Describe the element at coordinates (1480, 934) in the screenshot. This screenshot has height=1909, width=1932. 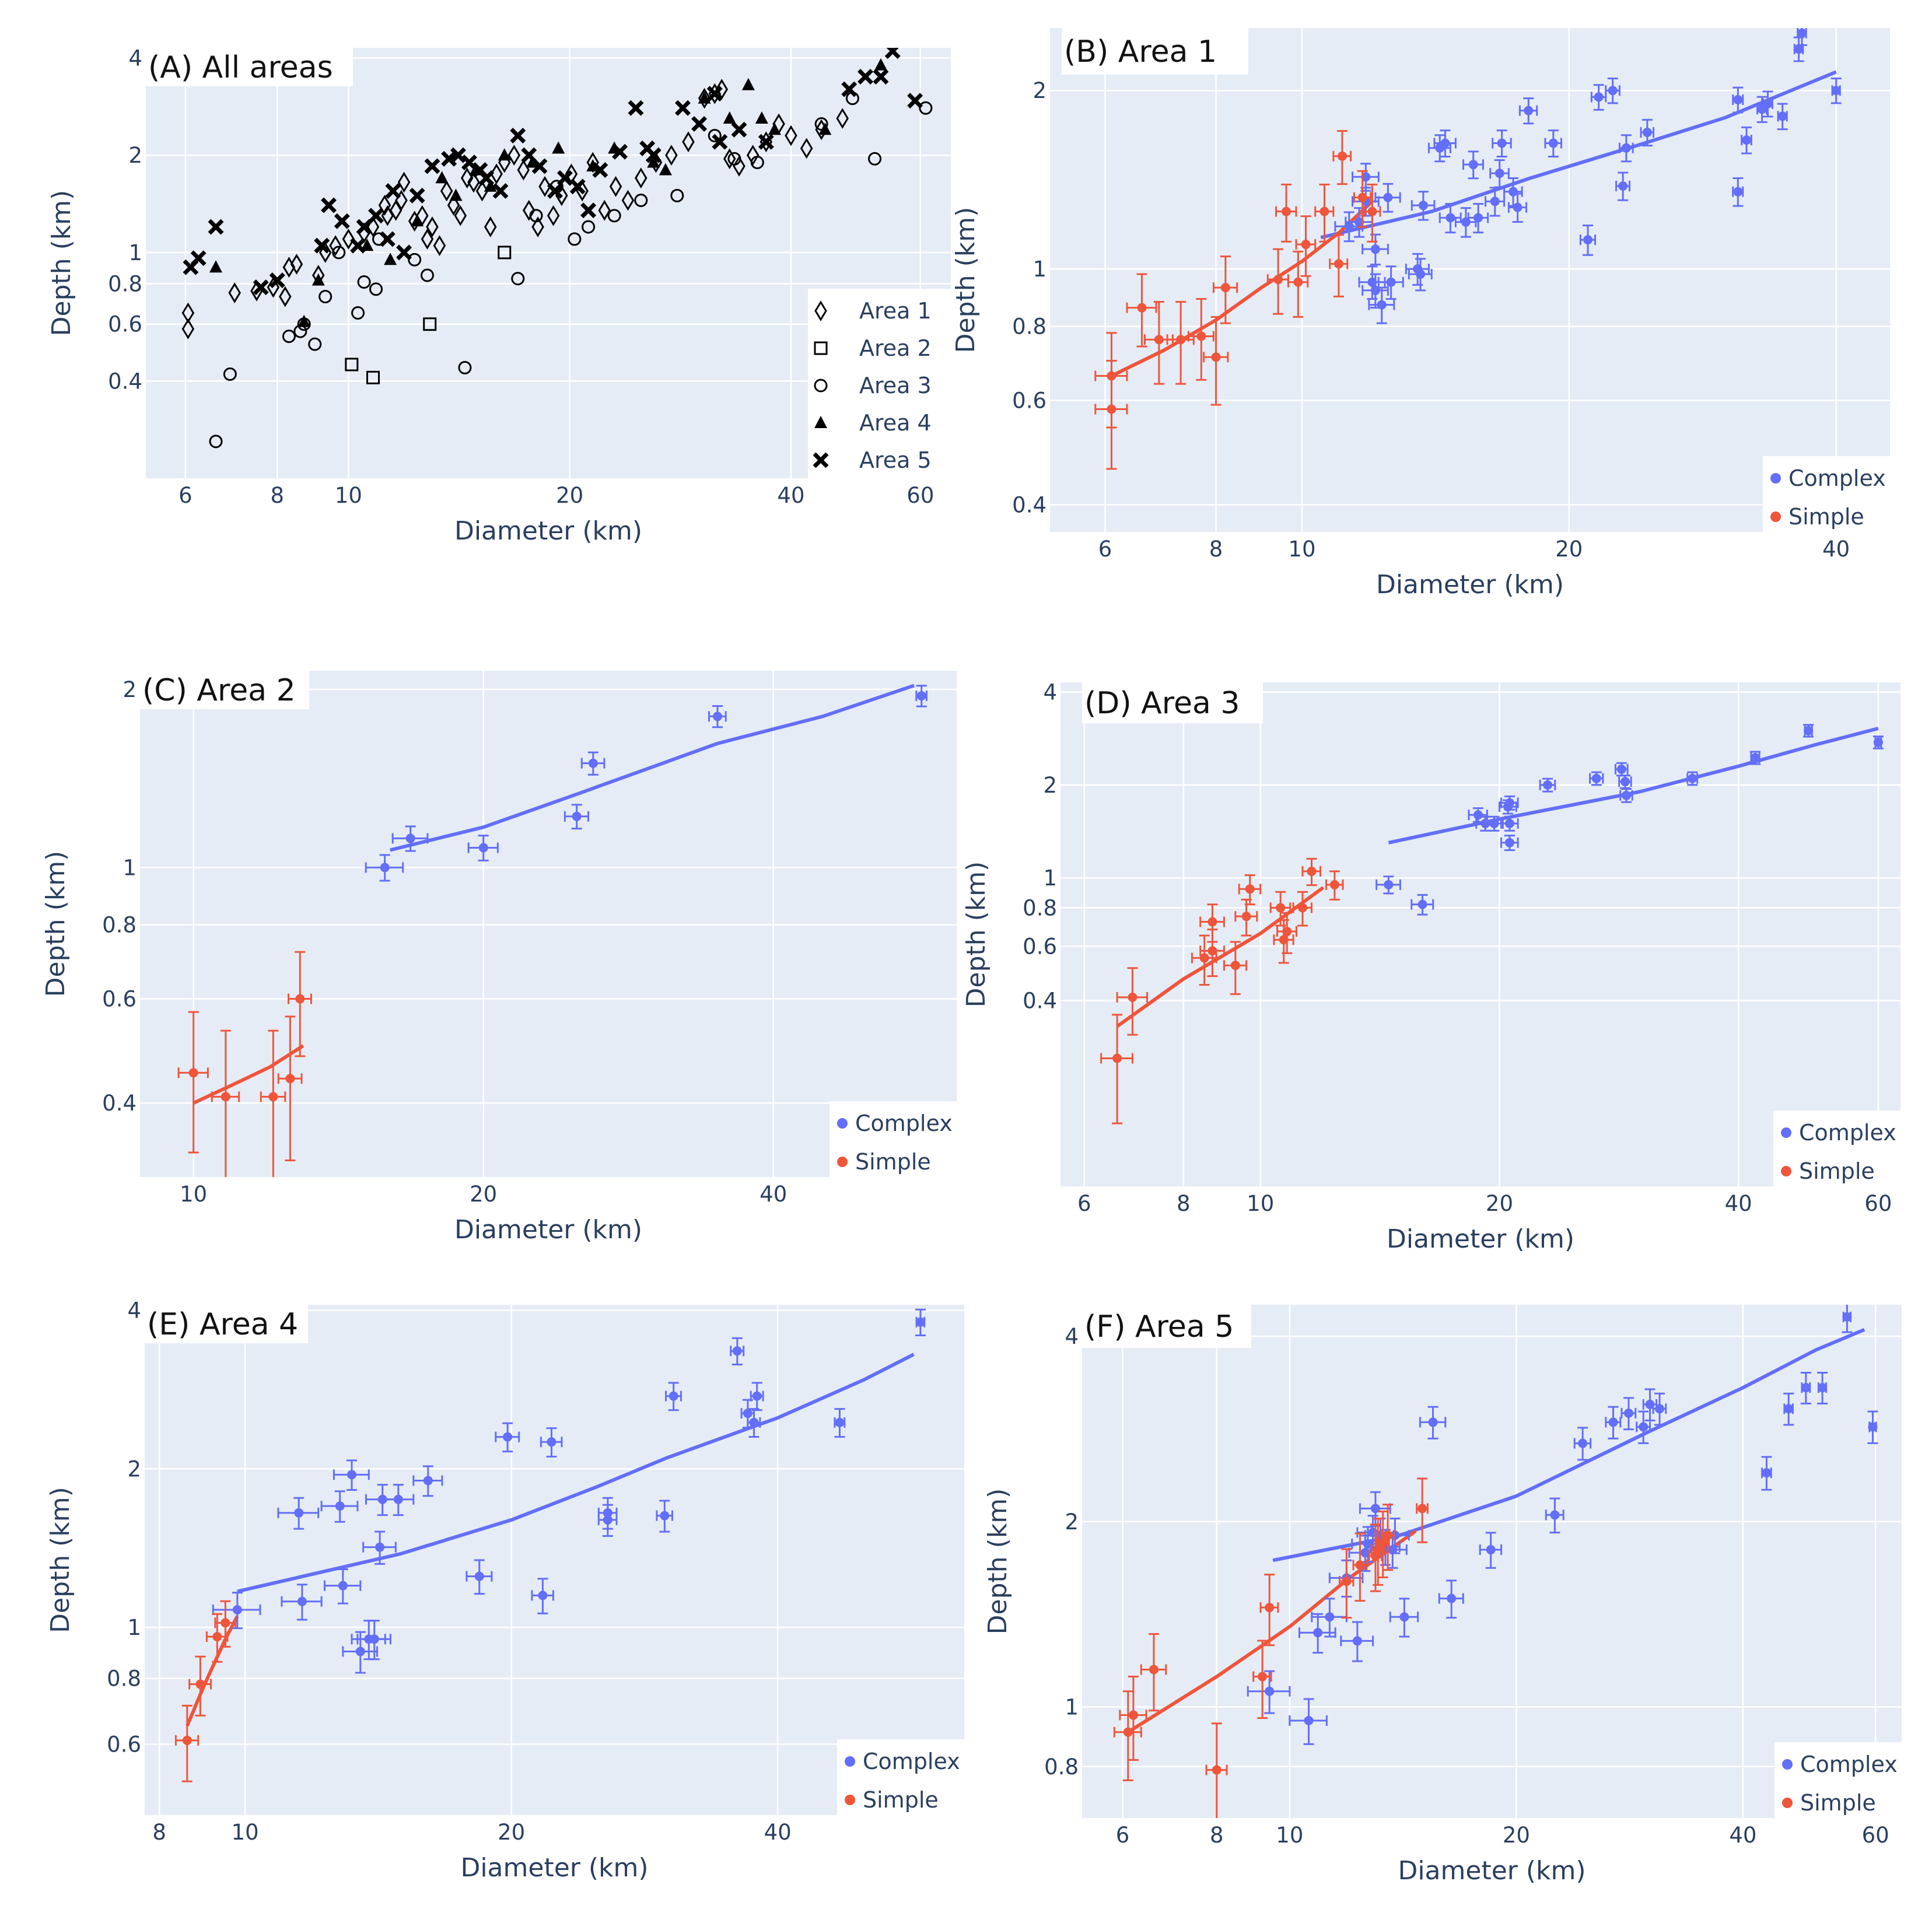
I see `plot-area` at that location.